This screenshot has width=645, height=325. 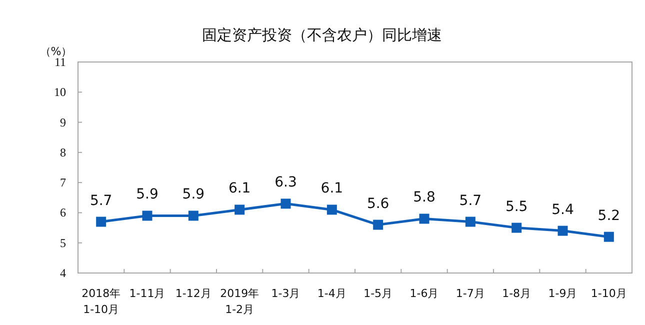 I want to click on y-tick-label: 8, so click(x=63, y=152).